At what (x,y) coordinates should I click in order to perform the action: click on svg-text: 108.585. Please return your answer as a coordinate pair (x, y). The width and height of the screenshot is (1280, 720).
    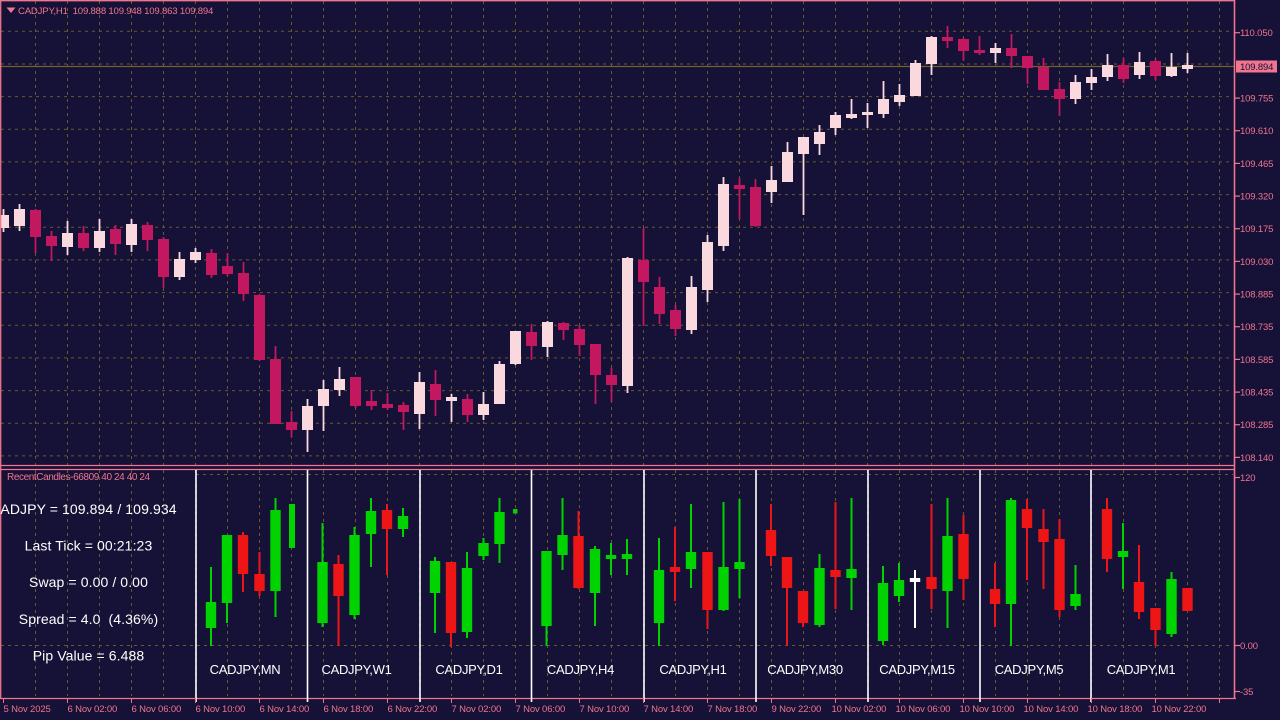
    Looking at the image, I should click on (1256, 360).